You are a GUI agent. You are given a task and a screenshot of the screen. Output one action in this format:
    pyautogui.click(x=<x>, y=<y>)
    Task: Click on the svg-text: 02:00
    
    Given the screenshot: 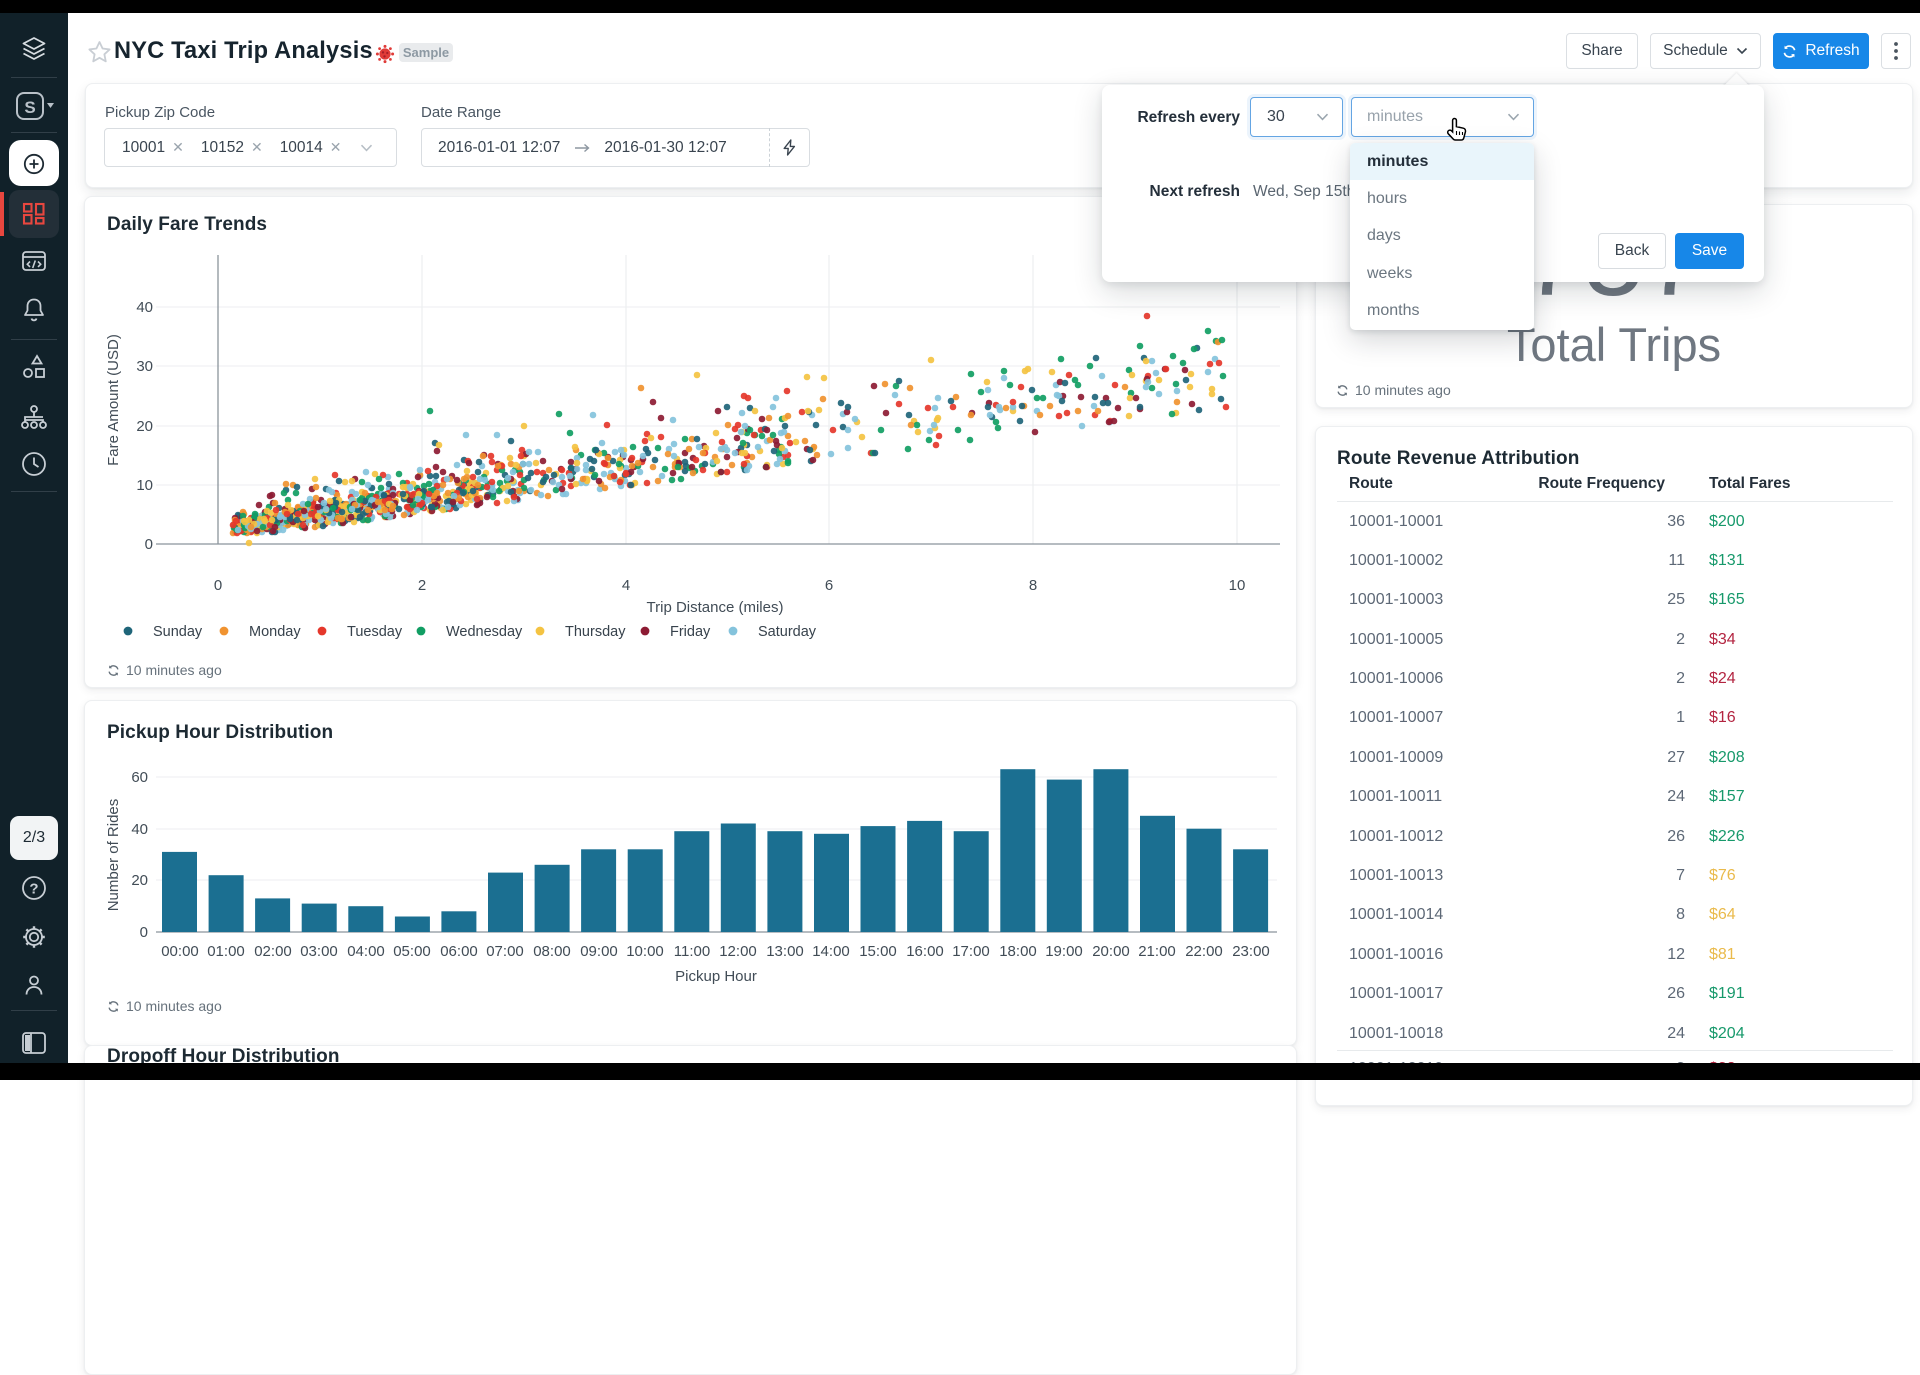 What is the action you would take?
    pyautogui.click(x=273, y=951)
    